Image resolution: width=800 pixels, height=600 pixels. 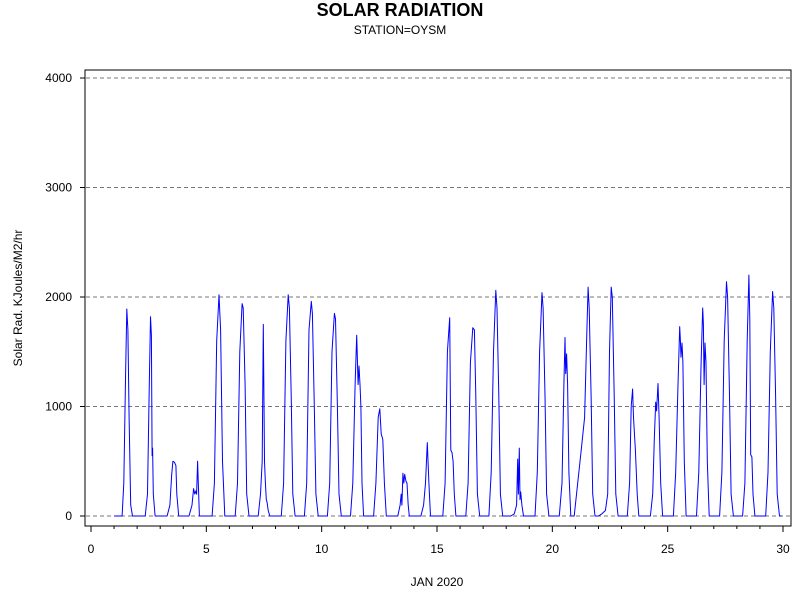 What do you see at coordinates (91, 549) in the screenshot?
I see `x-tick-label: 0` at bounding box center [91, 549].